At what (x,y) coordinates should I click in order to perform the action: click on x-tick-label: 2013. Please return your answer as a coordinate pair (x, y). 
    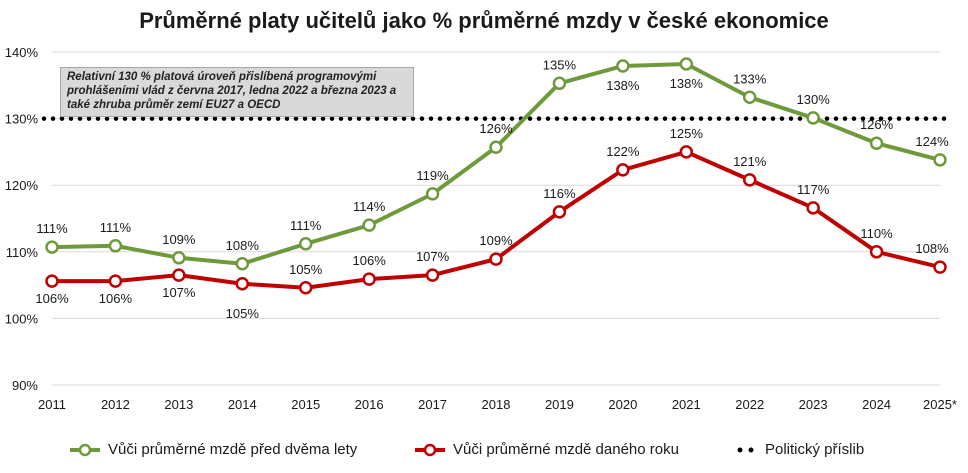
    Looking at the image, I should click on (178, 404).